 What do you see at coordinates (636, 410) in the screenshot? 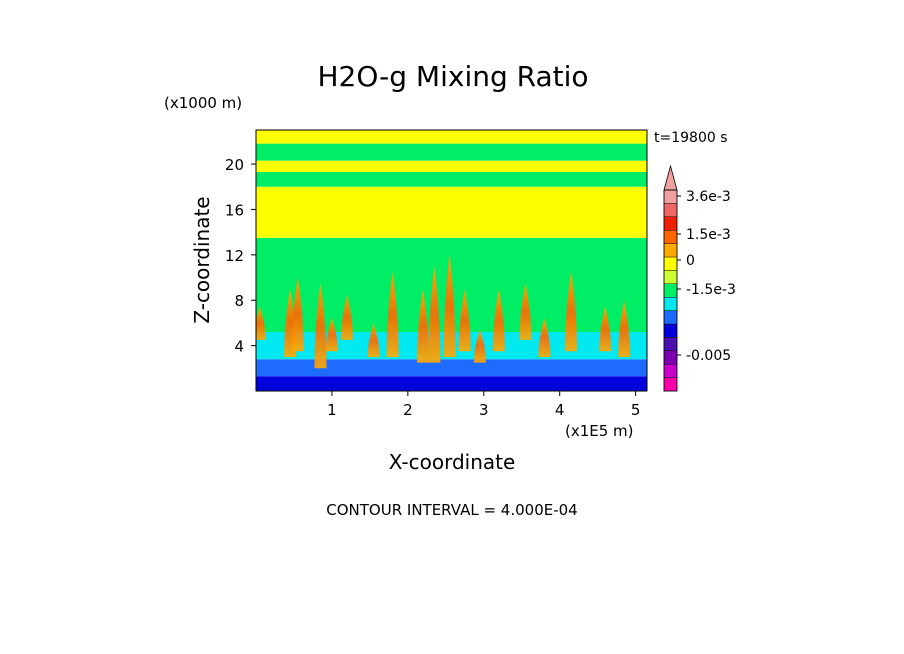
I see `x-tick-label-5: 5` at bounding box center [636, 410].